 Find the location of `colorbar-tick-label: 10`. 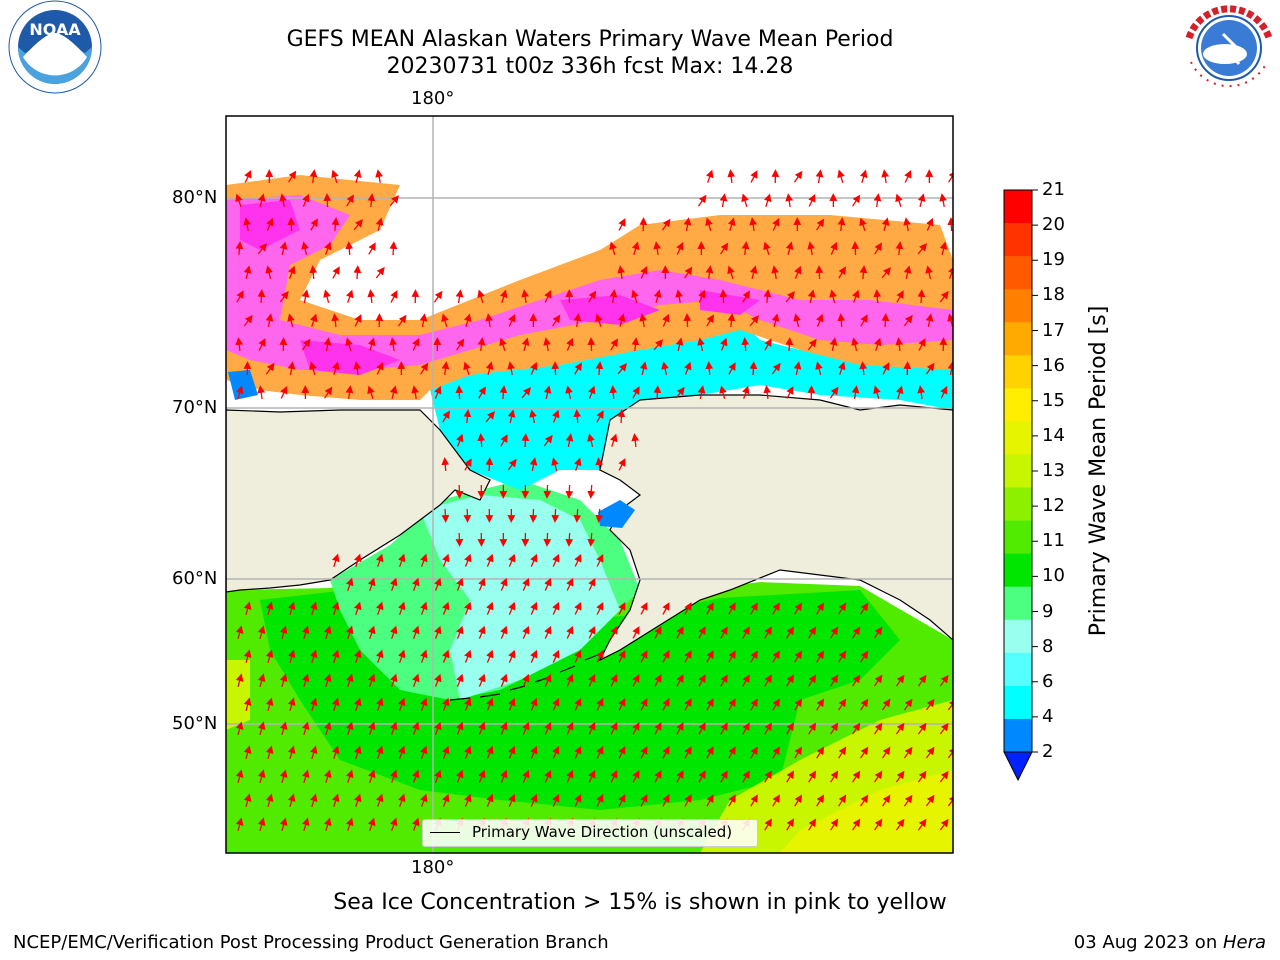

colorbar-tick-label: 10 is located at coordinates (1053, 576).